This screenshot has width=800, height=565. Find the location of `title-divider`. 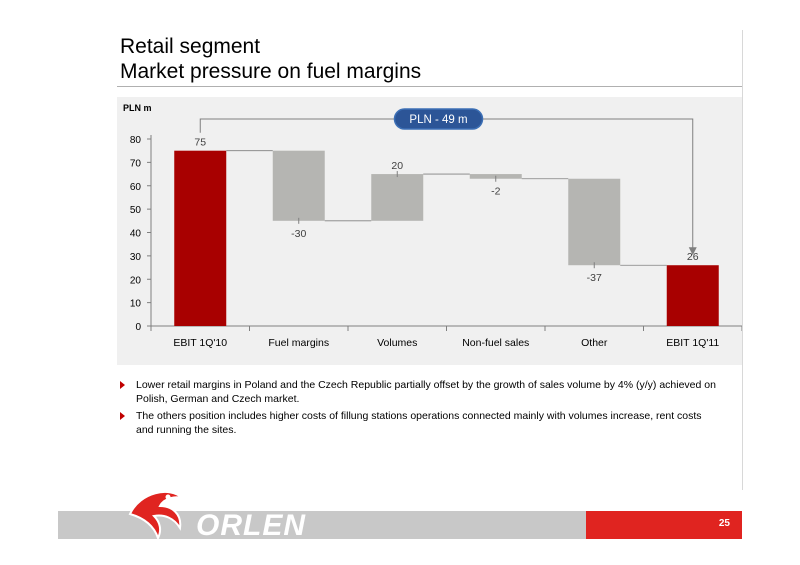

title-divider is located at coordinates (429, 86).